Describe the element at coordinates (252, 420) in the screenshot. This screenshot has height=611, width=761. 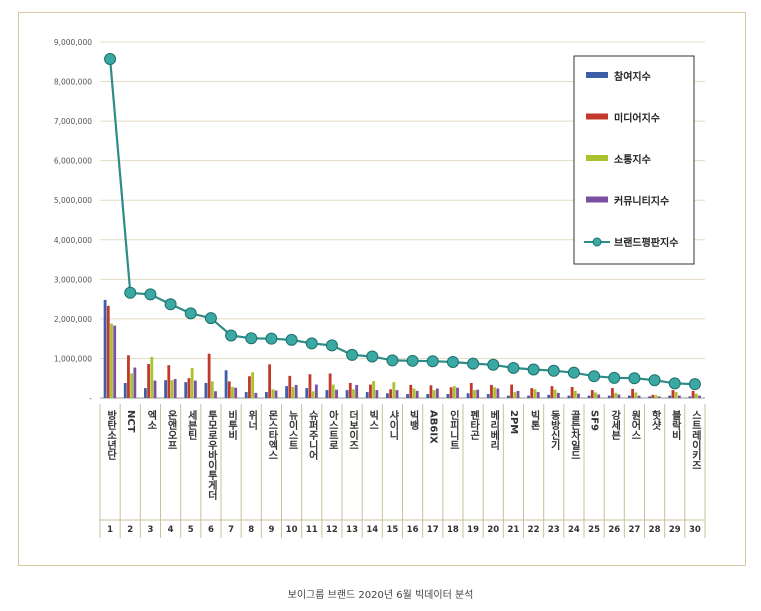
I see `category-label: 위너` at that location.